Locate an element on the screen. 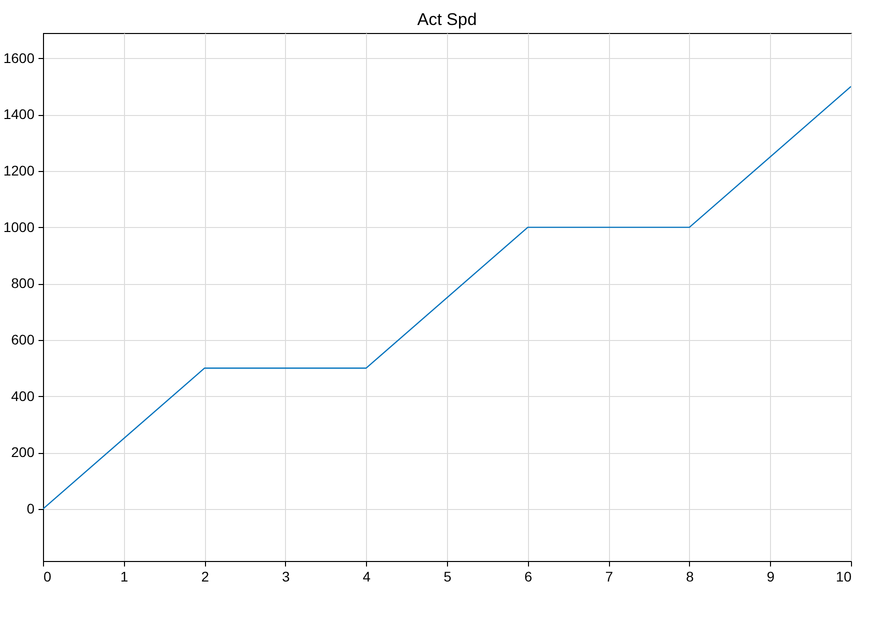  y-tick-label: 1400 is located at coordinates (19, 114).